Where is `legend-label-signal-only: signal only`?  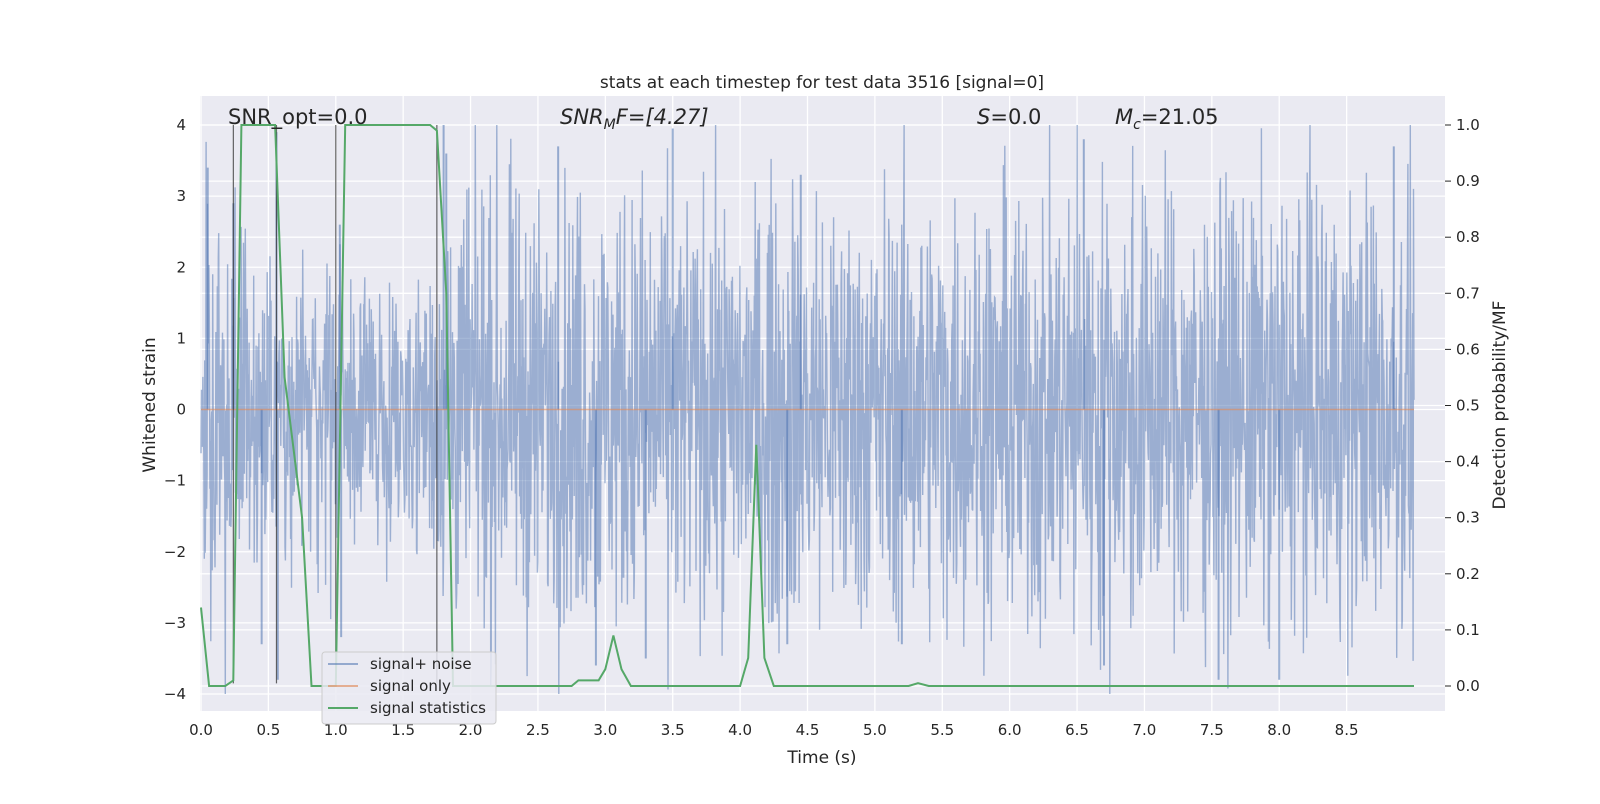
legend-label-signal-only: signal only is located at coordinates (410, 686).